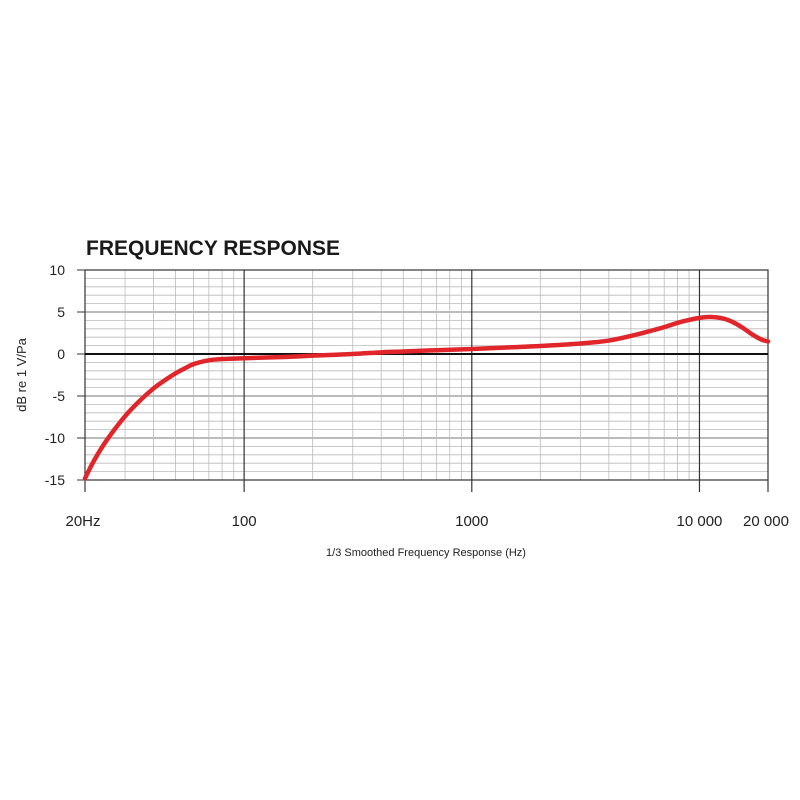 The width and height of the screenshot is (800, 800). Describe the element at coordinates (57, 270) in the screenshot. I see `y-tick-label: 10` at that location.